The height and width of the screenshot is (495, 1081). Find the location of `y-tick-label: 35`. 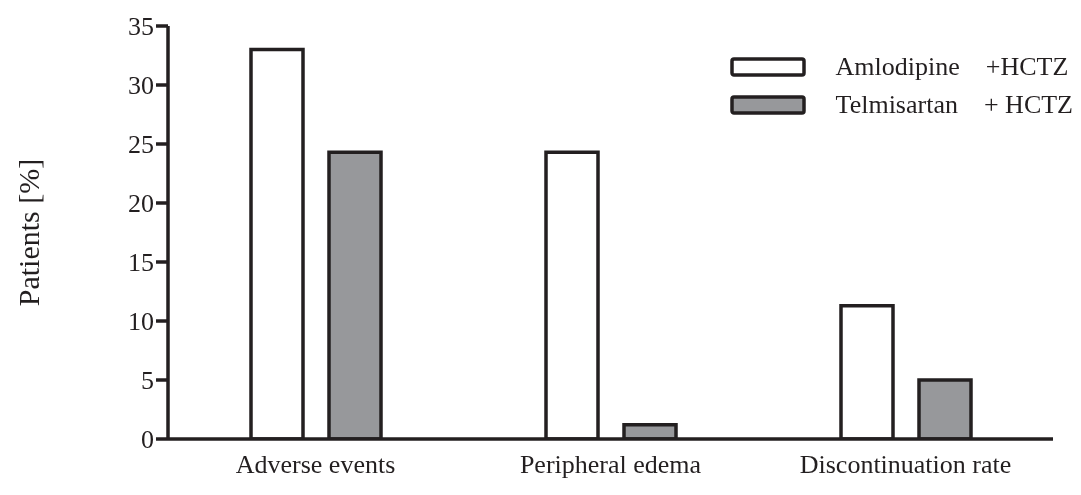

y-tick-label: 35 is located at coordinates (141, 27).